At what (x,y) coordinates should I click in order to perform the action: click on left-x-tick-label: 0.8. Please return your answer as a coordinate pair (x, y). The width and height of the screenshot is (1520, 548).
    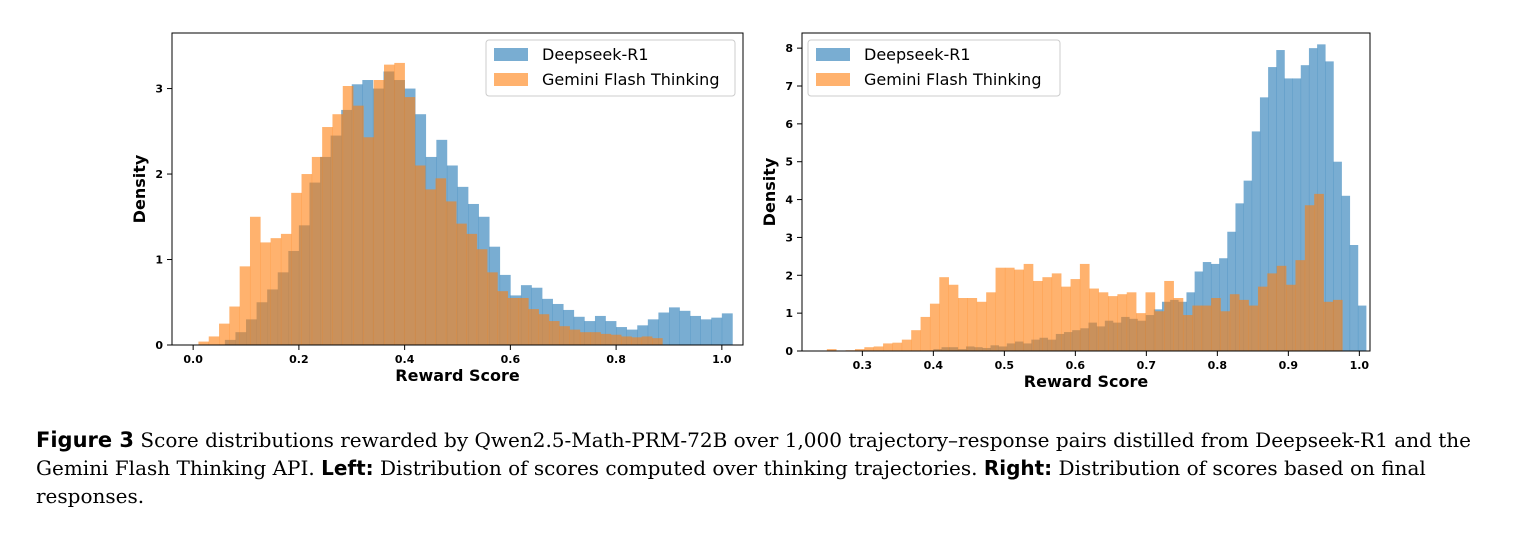
    Looking at the image, I should click on (616, 359).